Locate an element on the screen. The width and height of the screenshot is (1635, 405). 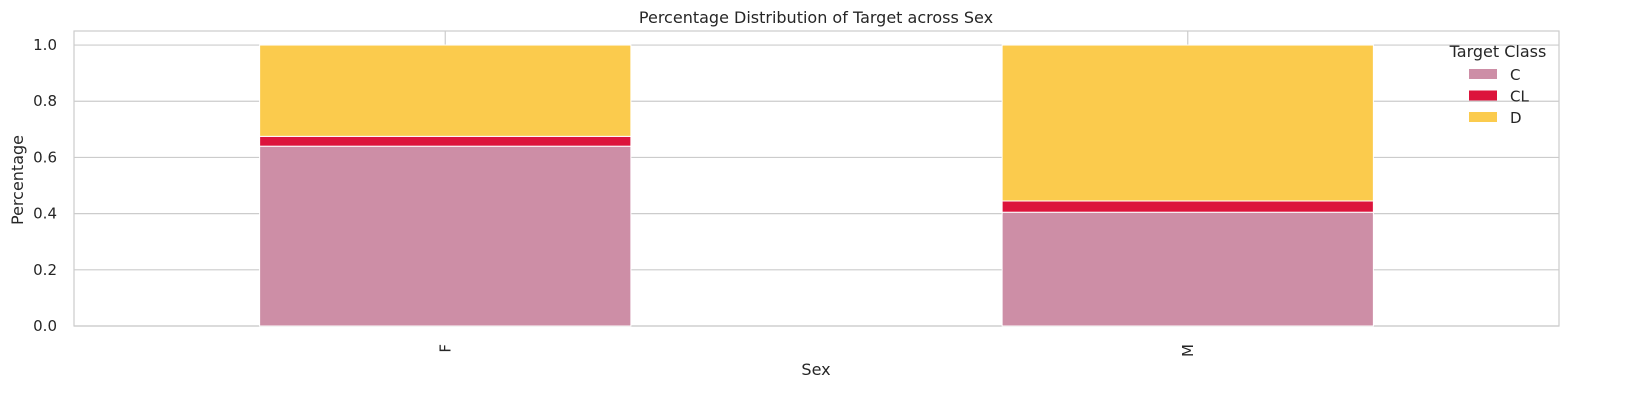
y-tick-label: 0.4 is located at coordinates (45, 214).